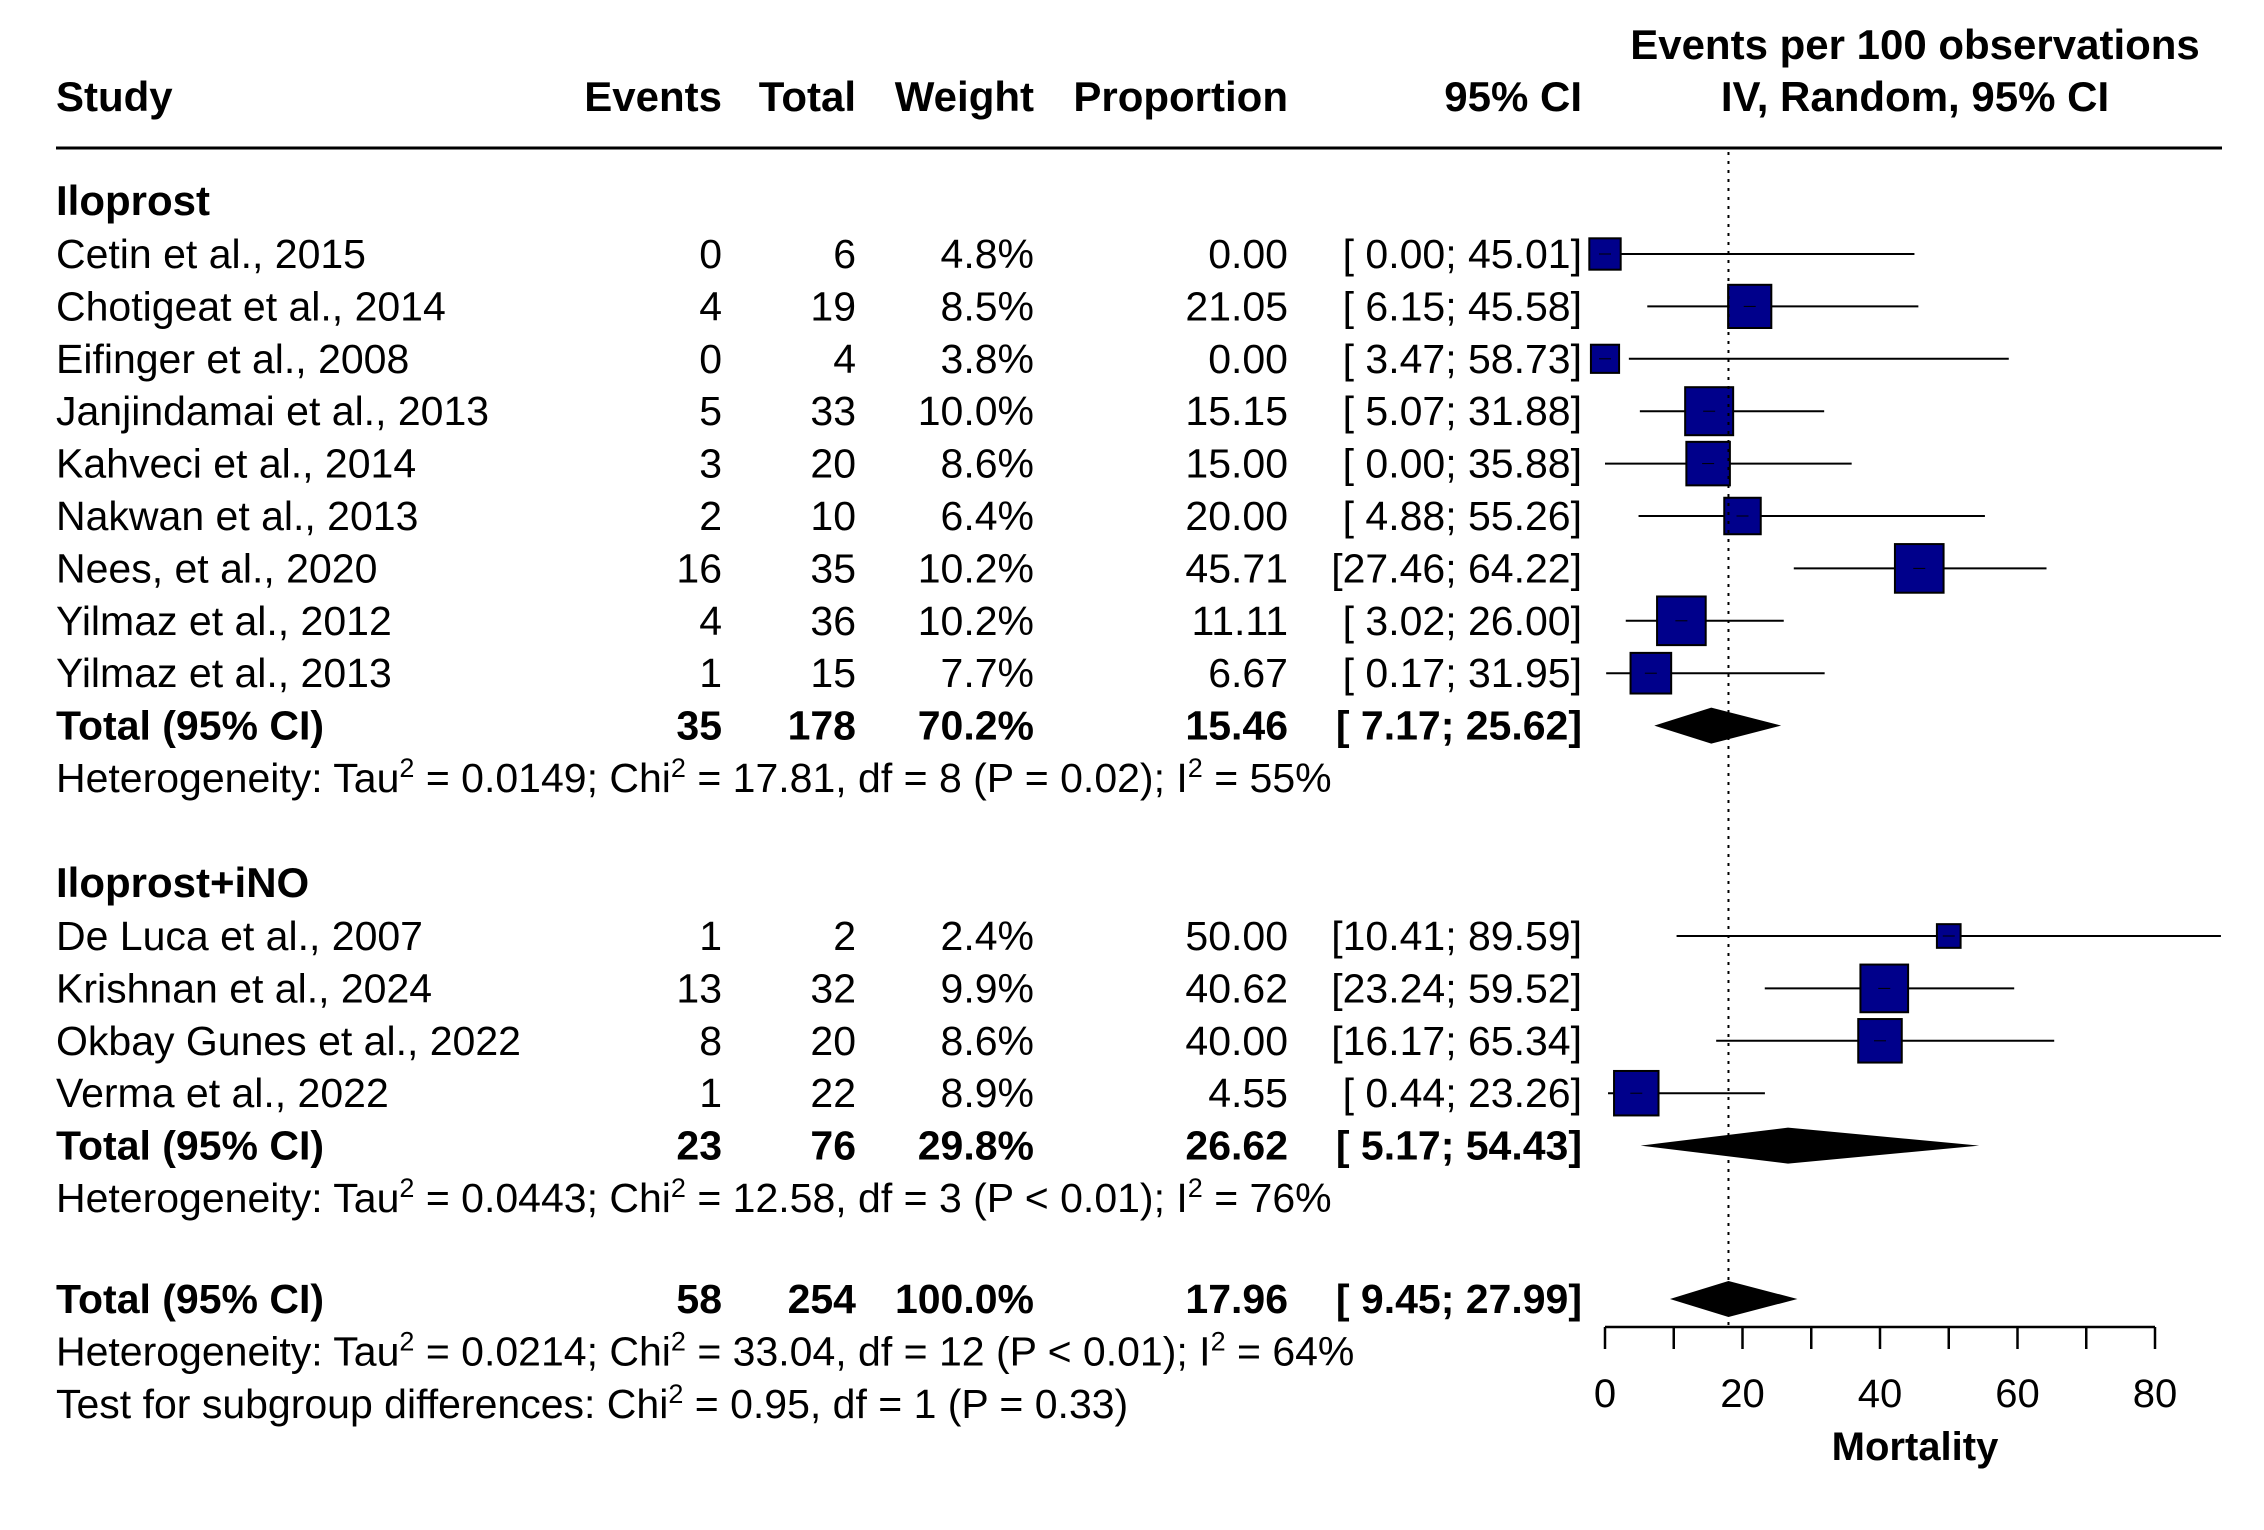 This screenshot has height=1530, width=2264. I want to click on g2-row-2-weight: 8.6%, so click(987, 1041).